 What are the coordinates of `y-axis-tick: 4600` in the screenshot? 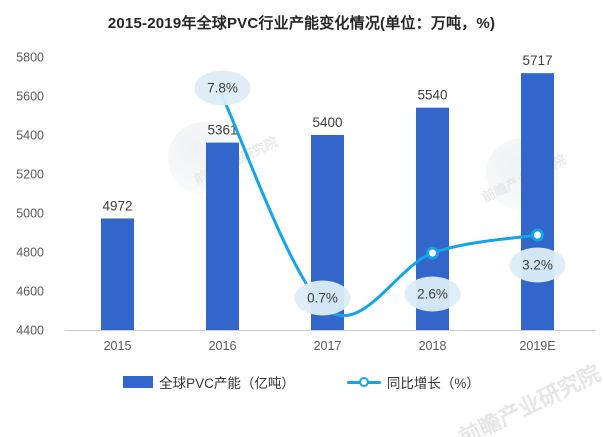 It's located at (30, 292).